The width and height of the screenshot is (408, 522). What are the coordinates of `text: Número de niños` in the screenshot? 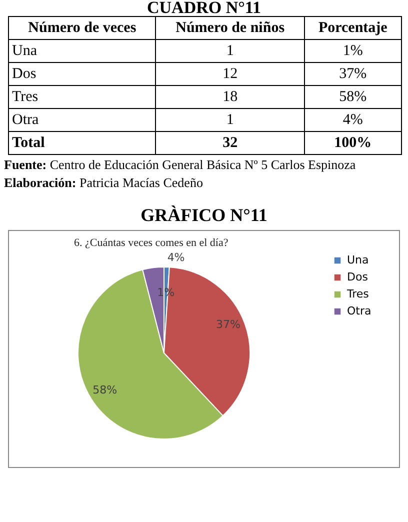 It's located at (230, 28).